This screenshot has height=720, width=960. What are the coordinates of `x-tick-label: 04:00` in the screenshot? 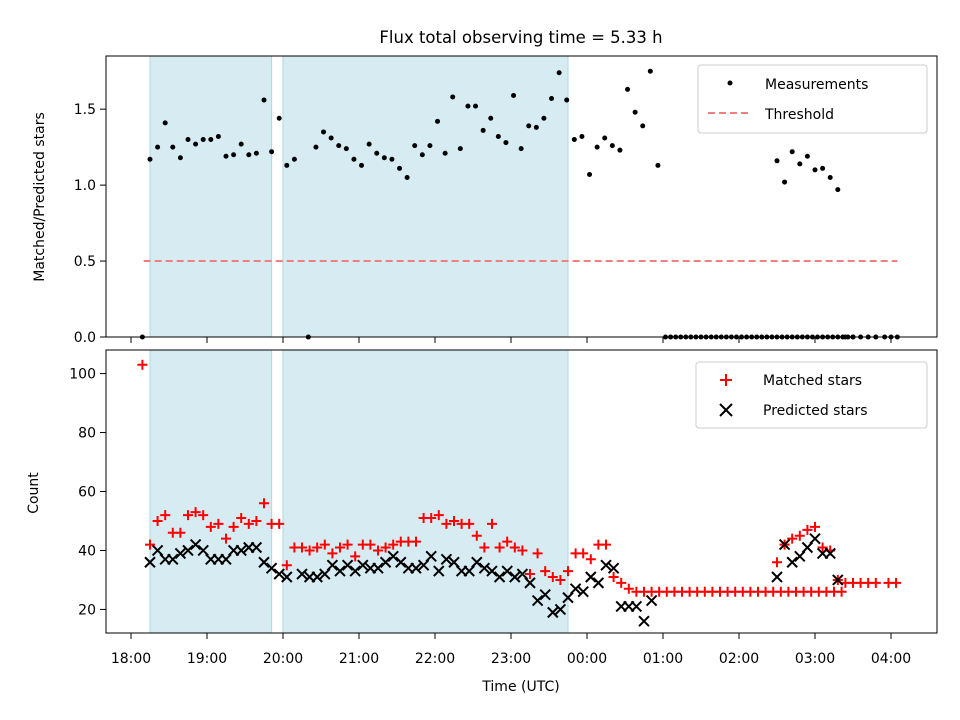 It's located at (891, 659).